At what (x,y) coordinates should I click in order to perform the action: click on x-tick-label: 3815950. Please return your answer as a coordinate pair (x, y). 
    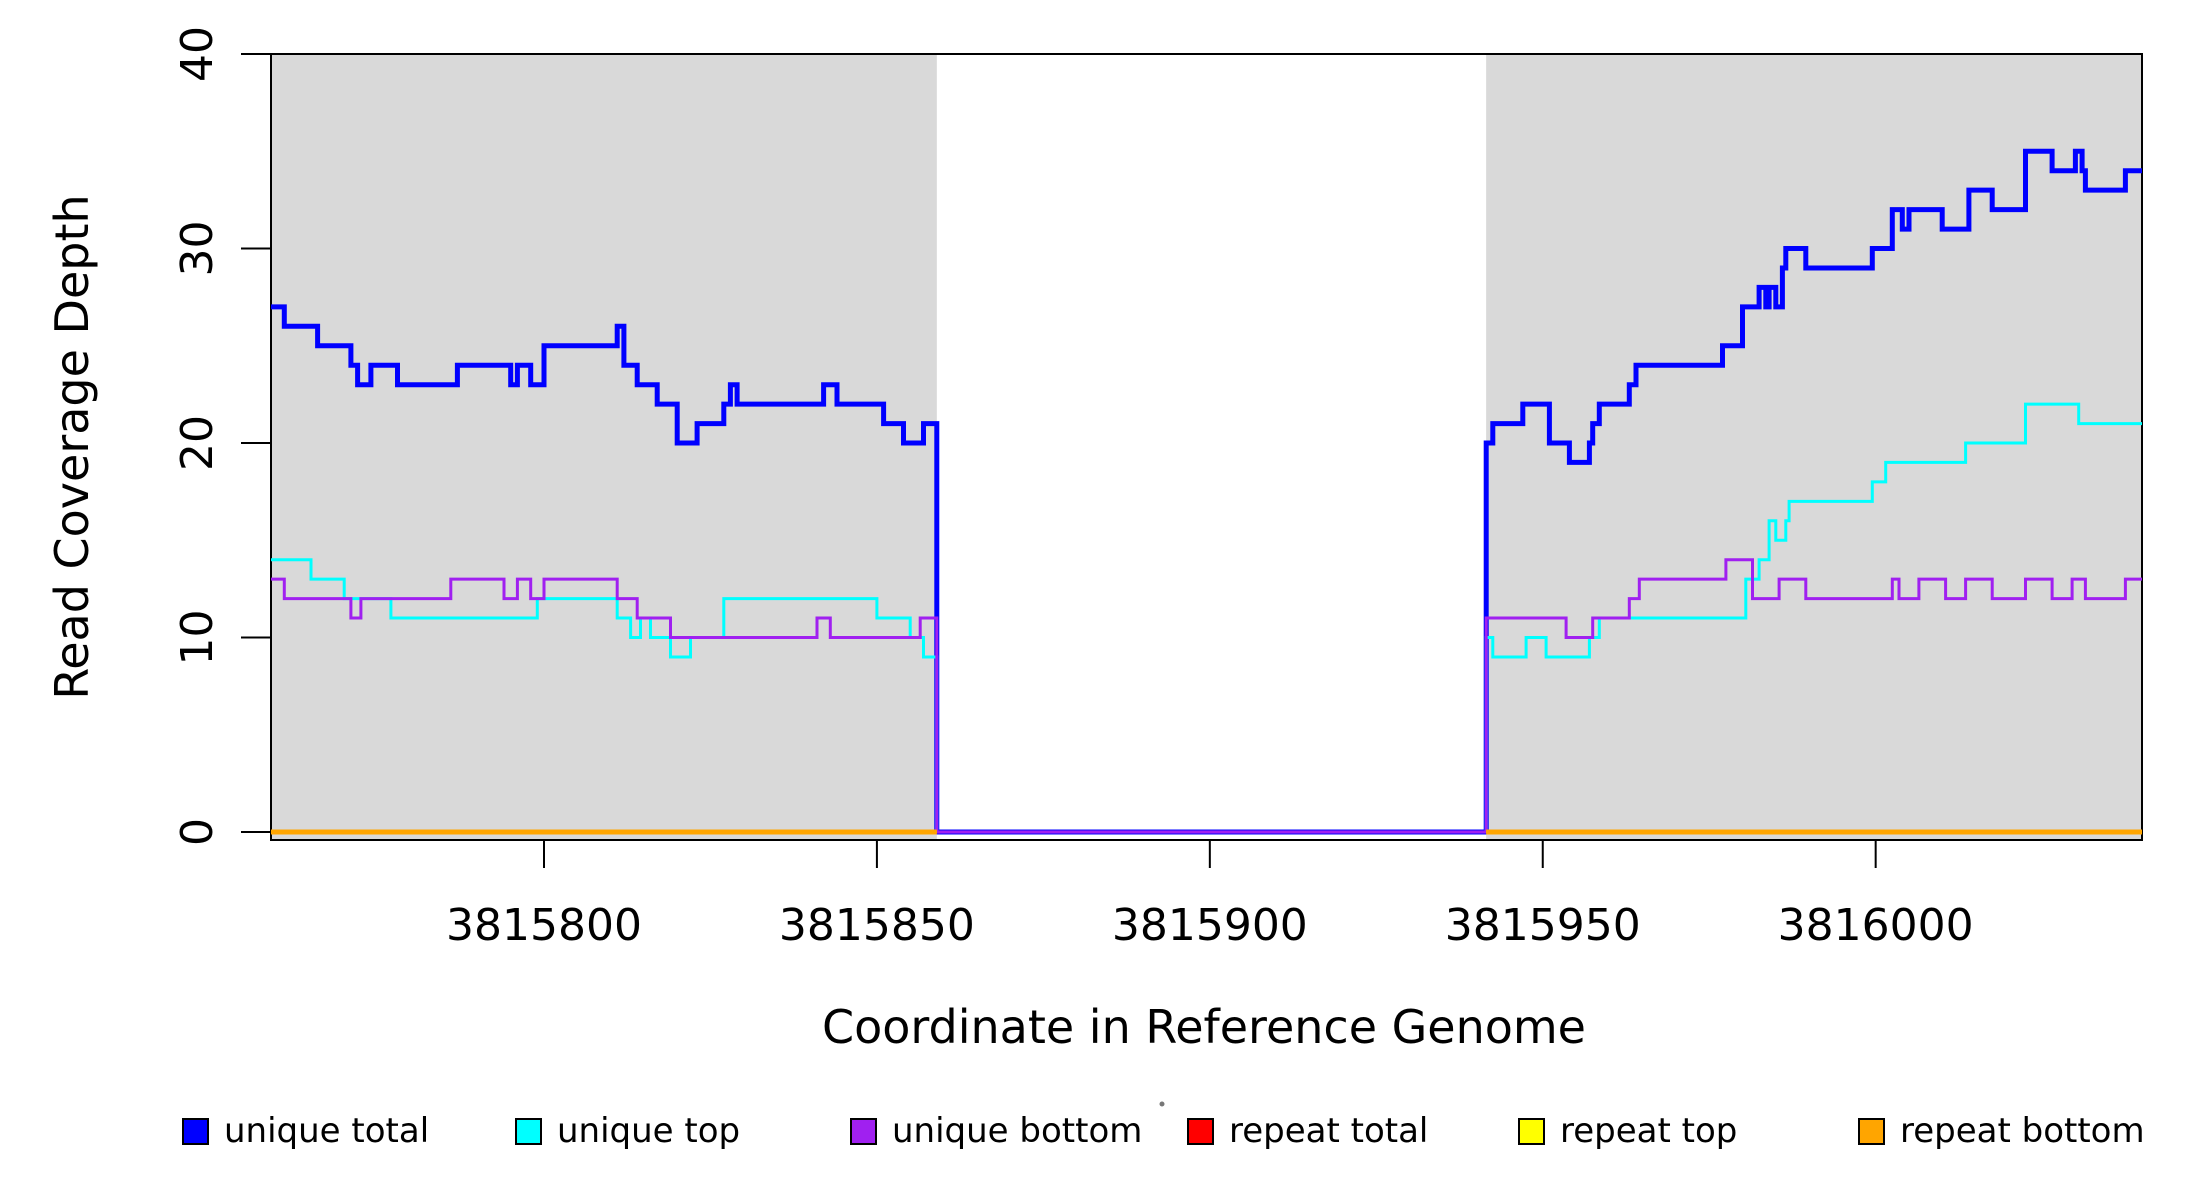
    Looking at the image, I should click on (1543, 925).